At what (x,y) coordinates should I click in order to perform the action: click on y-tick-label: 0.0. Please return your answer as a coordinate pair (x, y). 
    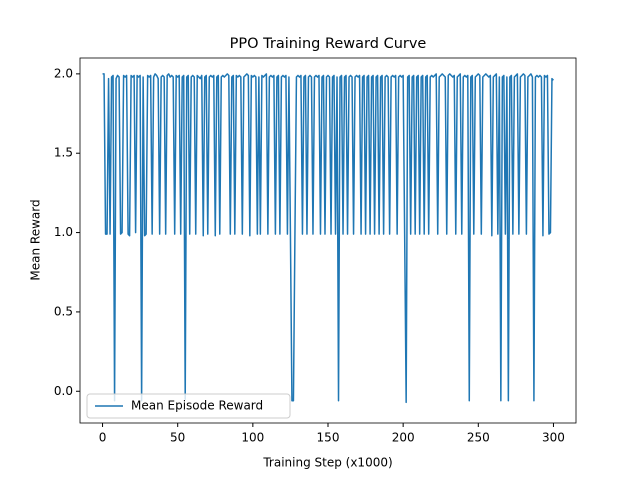
    Looking at the image, I should click on (63, 391).